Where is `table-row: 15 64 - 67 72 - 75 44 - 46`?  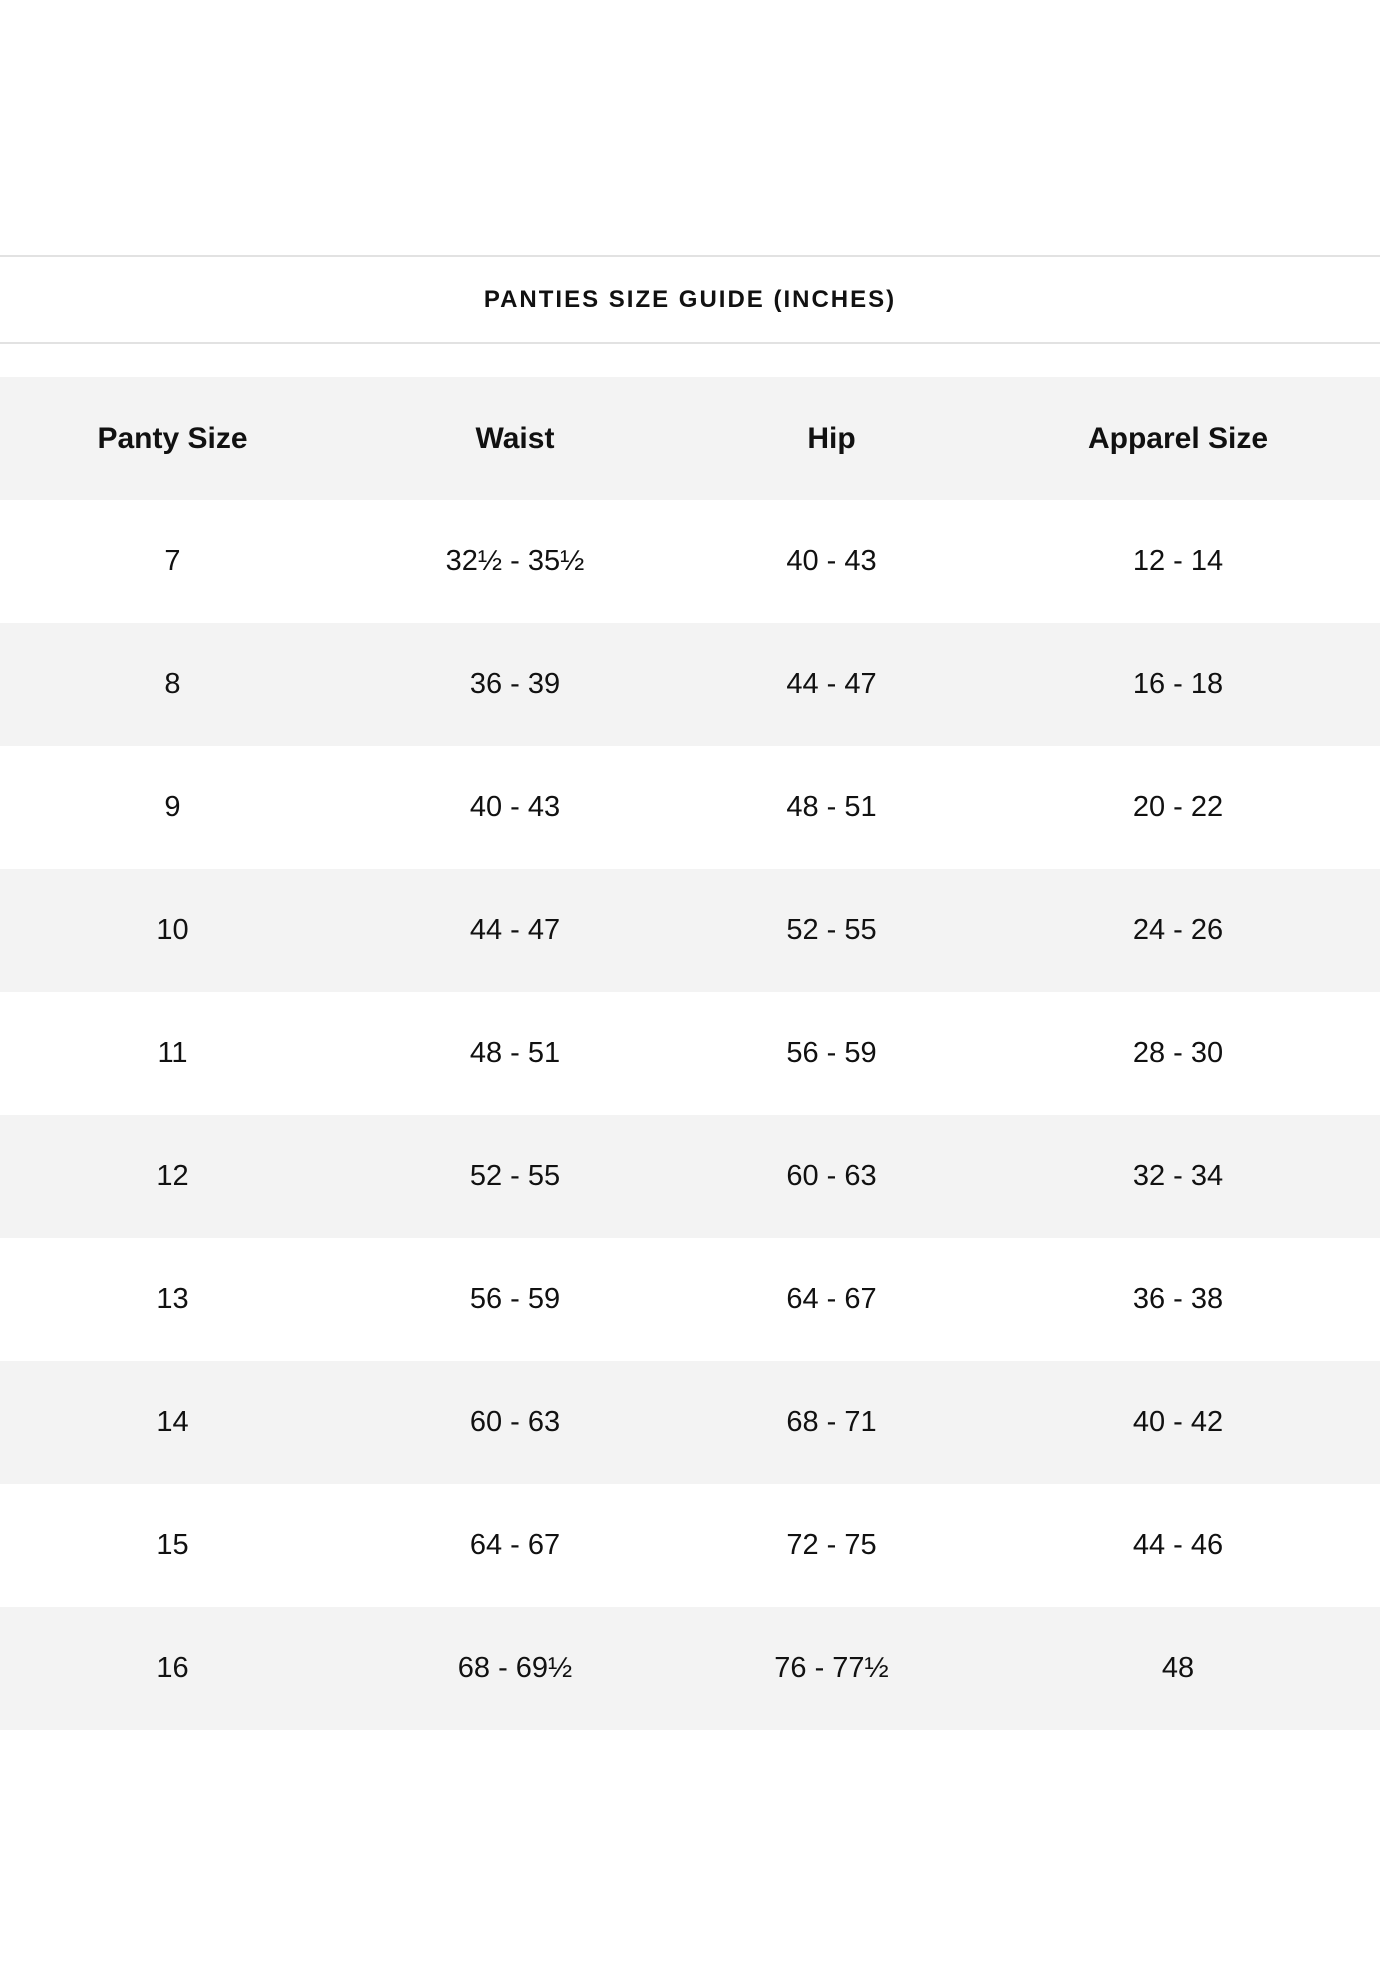 table-row: 15 64 - 67 72 - 75 44 - 46 is located at coordinates (690, 1545).